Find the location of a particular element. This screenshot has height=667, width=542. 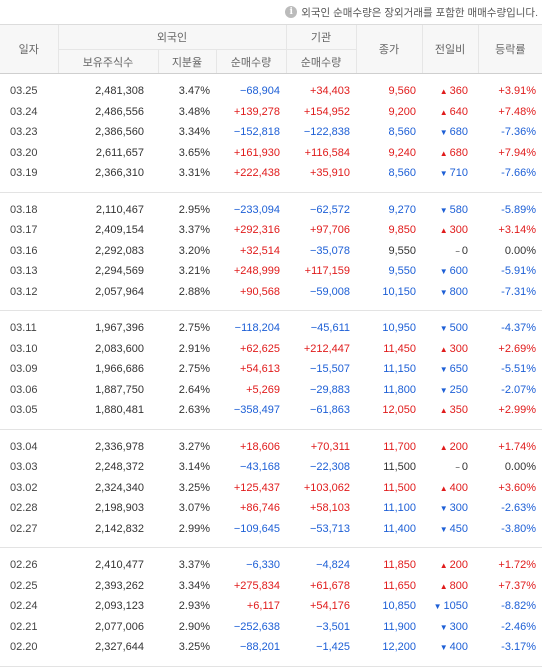

row-close: 8,560 is located at coordinates (402, 173).